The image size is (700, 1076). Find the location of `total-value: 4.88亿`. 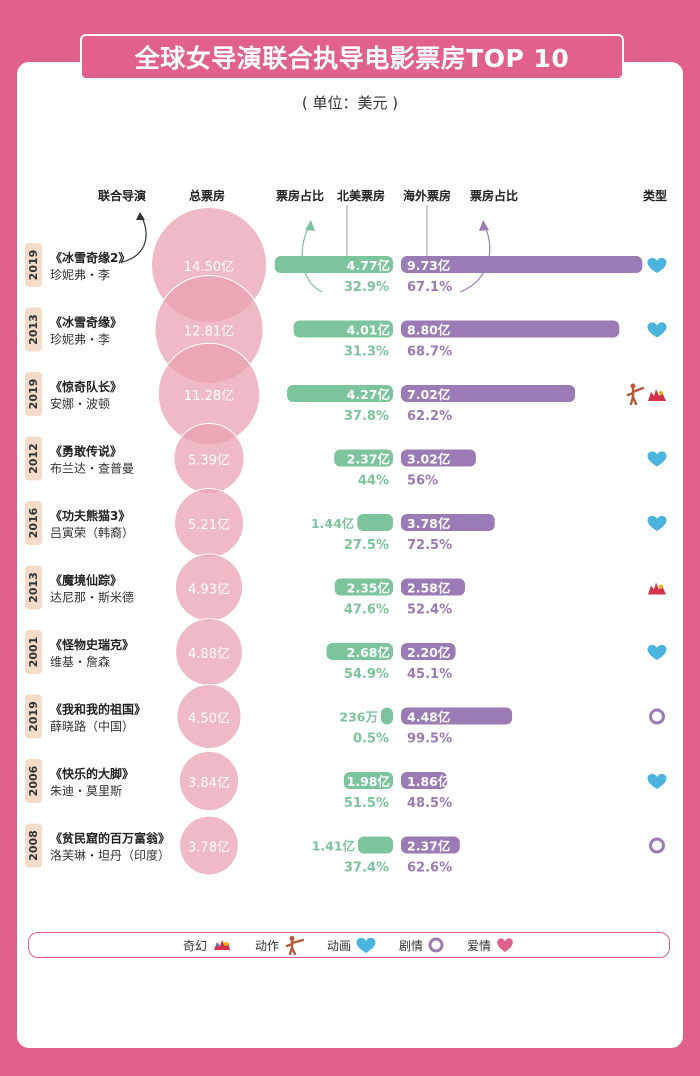

total-value: 4.88亿 is located at coordinates (209, 654).